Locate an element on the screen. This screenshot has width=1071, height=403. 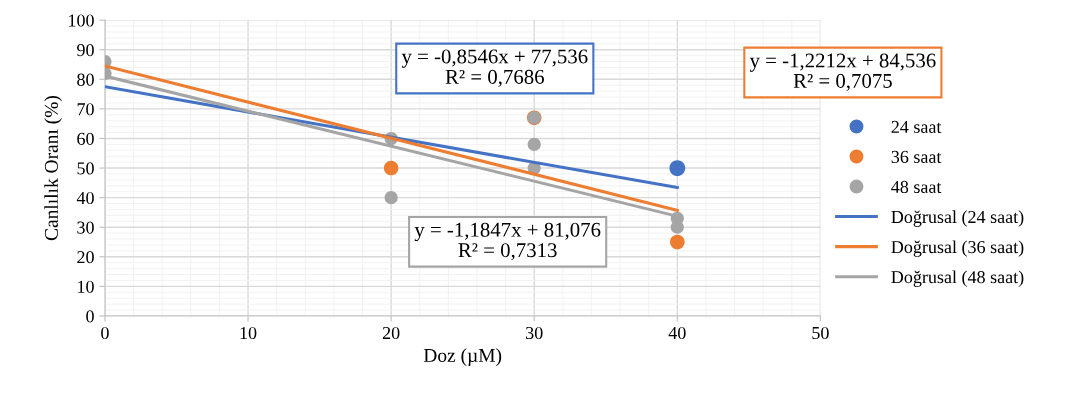
x-tick-label: 10 is located at coordinates (248, 333).